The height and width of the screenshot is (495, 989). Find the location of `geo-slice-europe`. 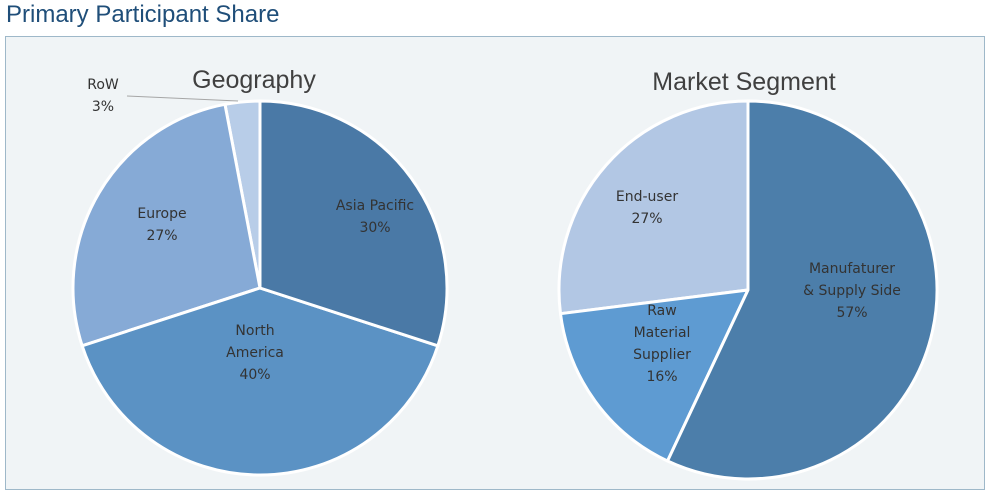

geo-slice-europe is located at coordinates (166, 225).